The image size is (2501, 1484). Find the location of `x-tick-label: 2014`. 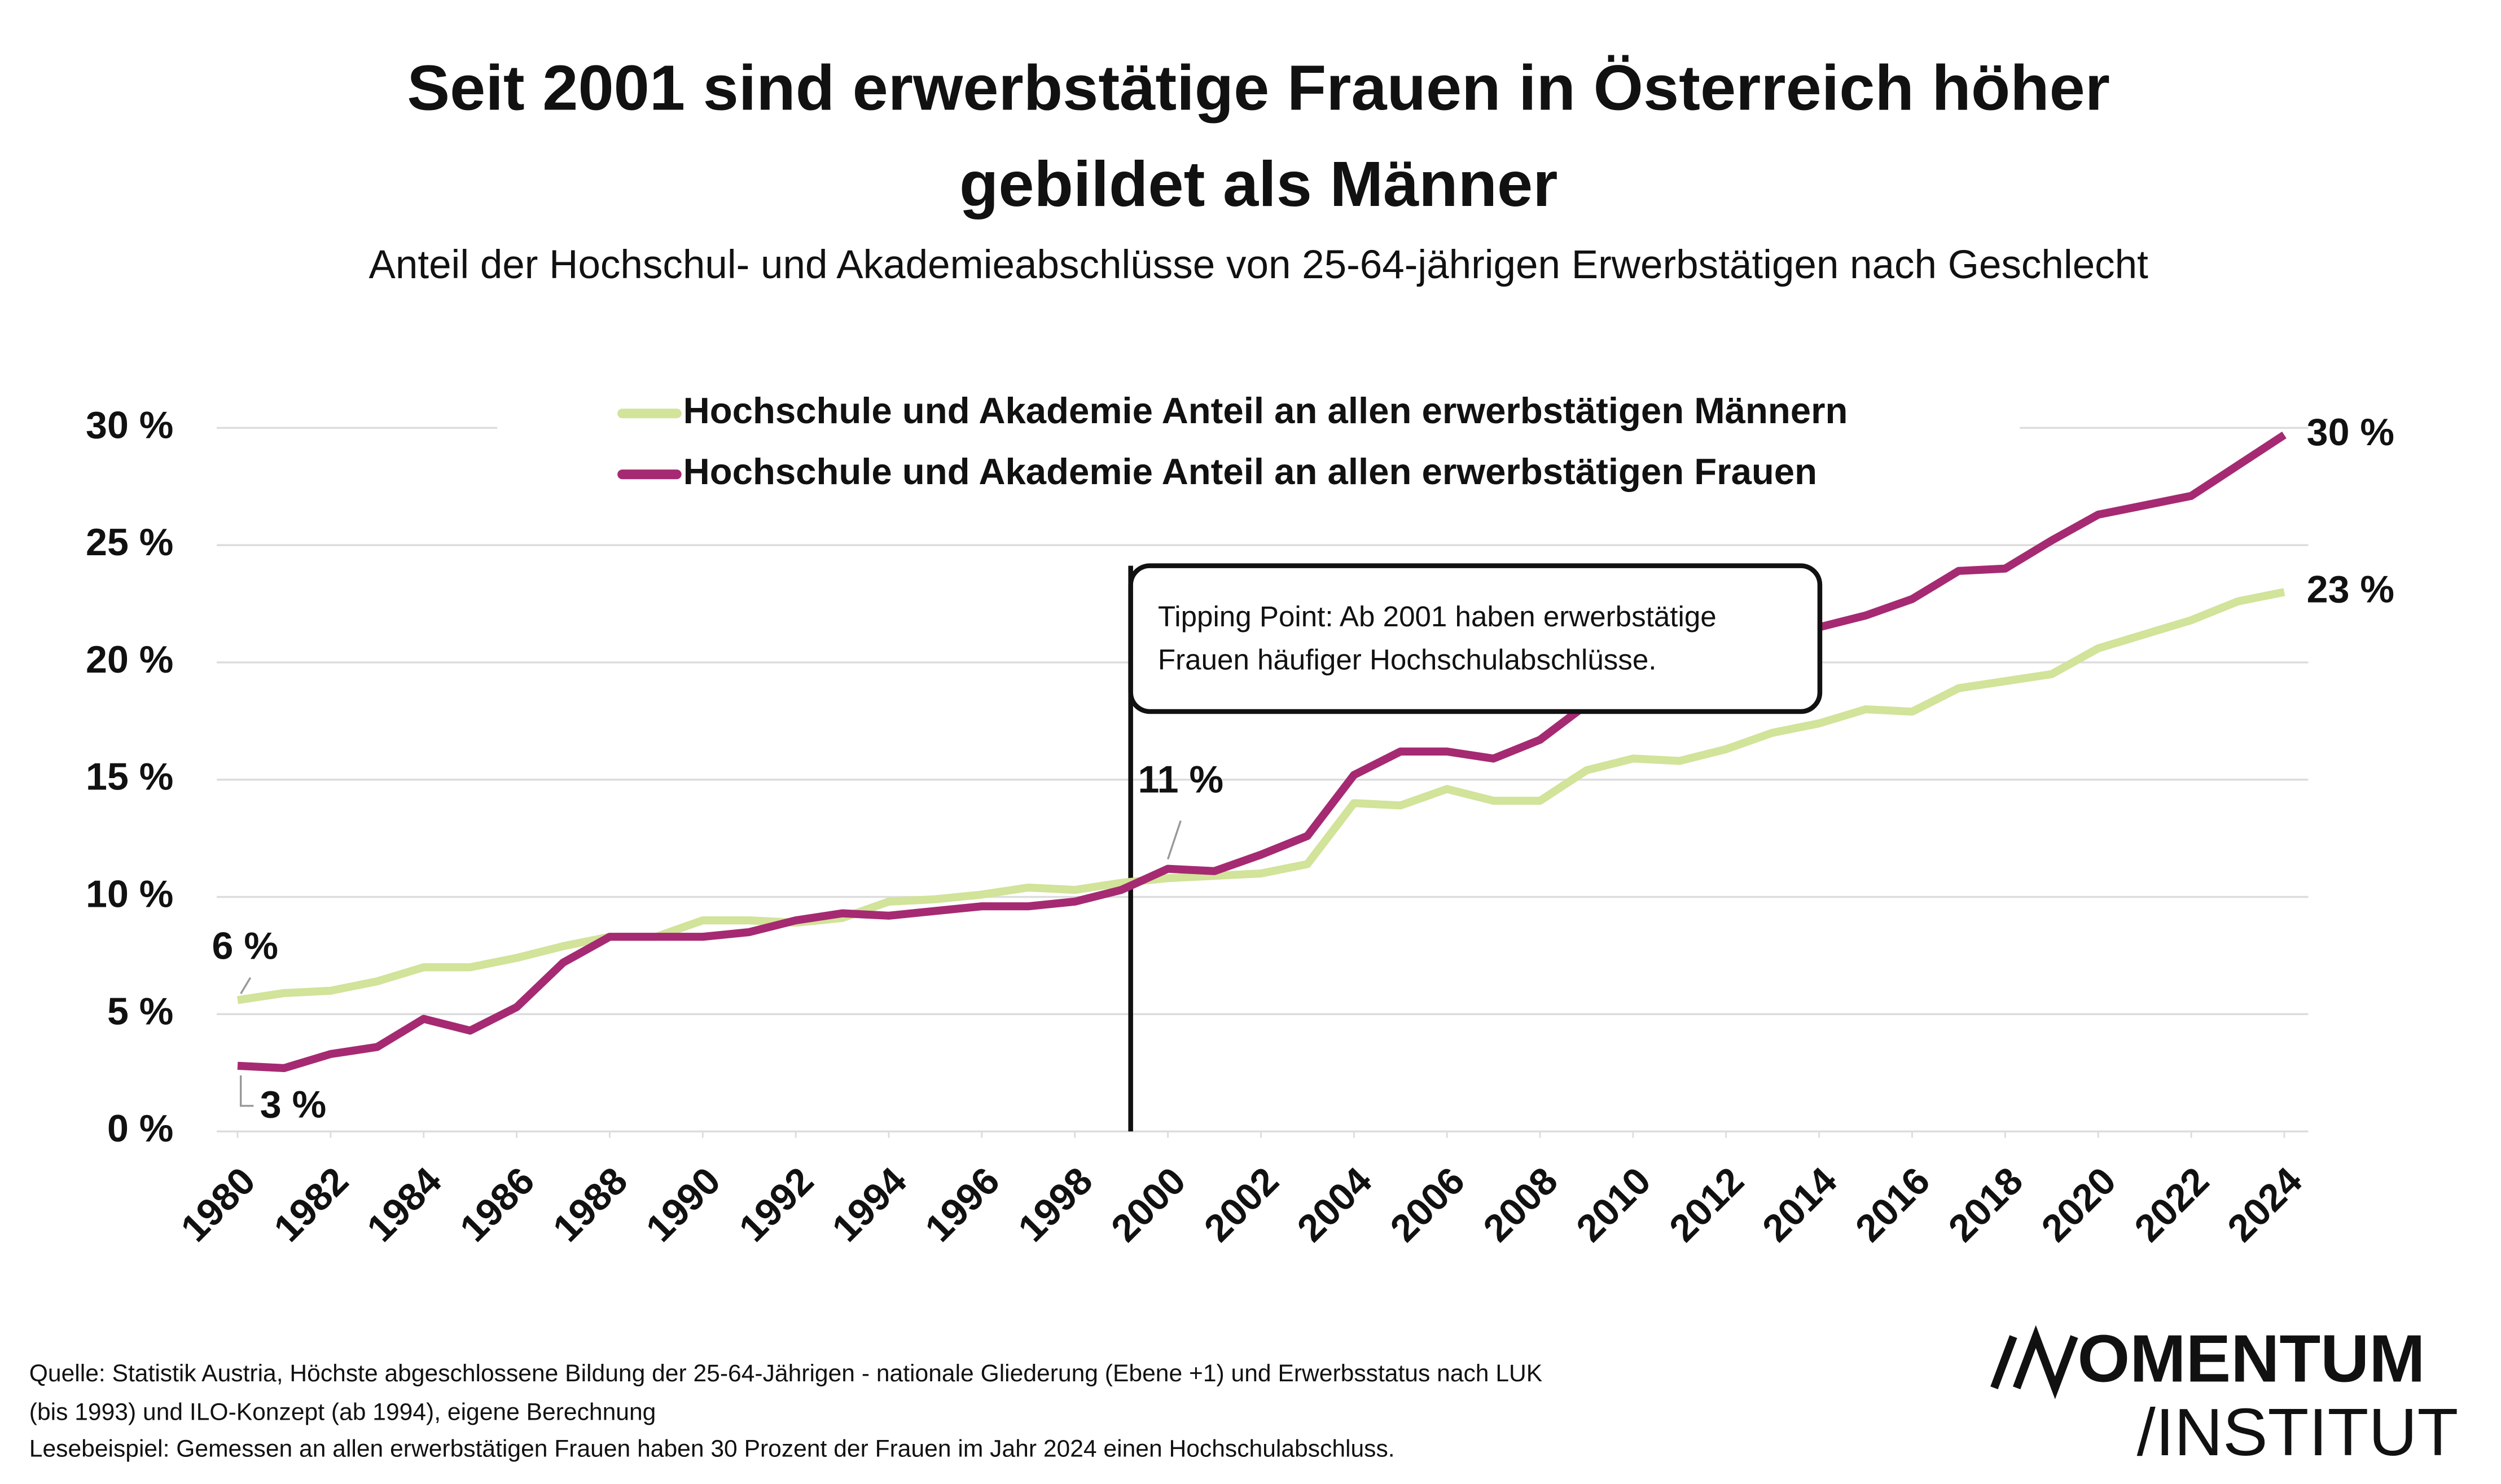

x-tick-label: 2014 is located at coordinates (1800, 1204).